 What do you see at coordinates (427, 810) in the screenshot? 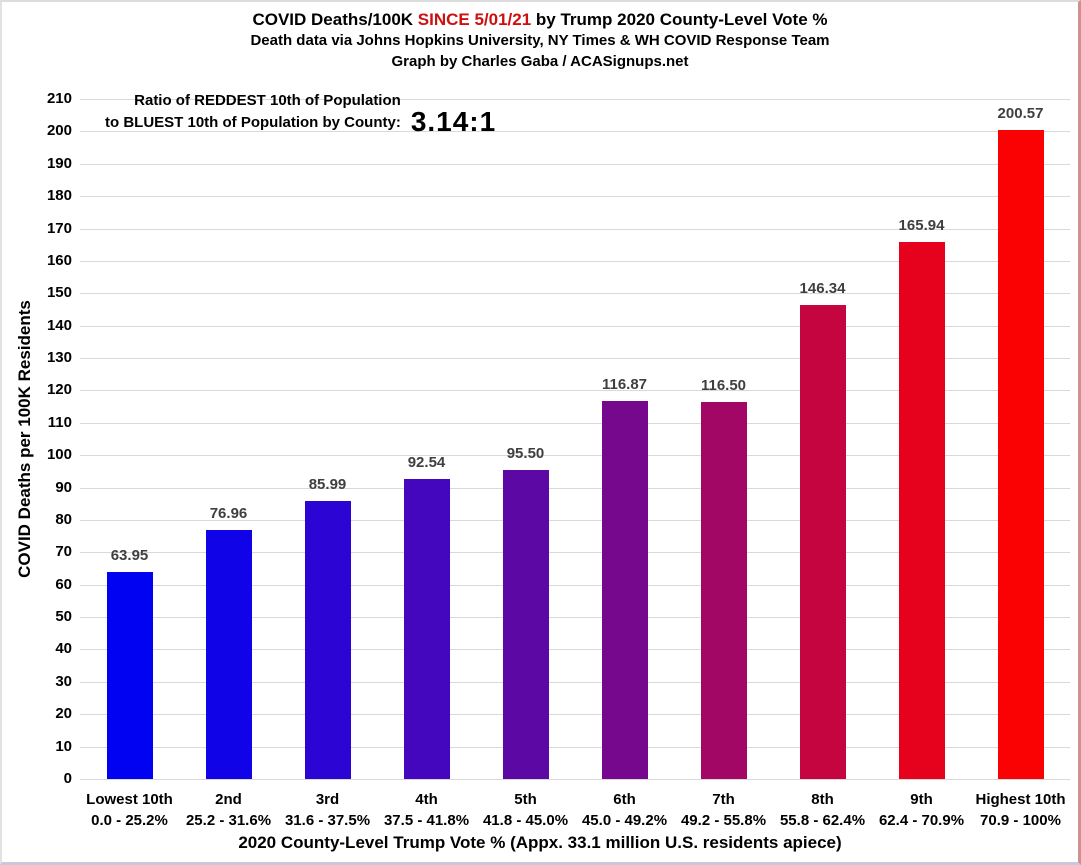
I see `x-axis-label: 4th 37.5 - 41.8%` at bounding box center [427, 810].